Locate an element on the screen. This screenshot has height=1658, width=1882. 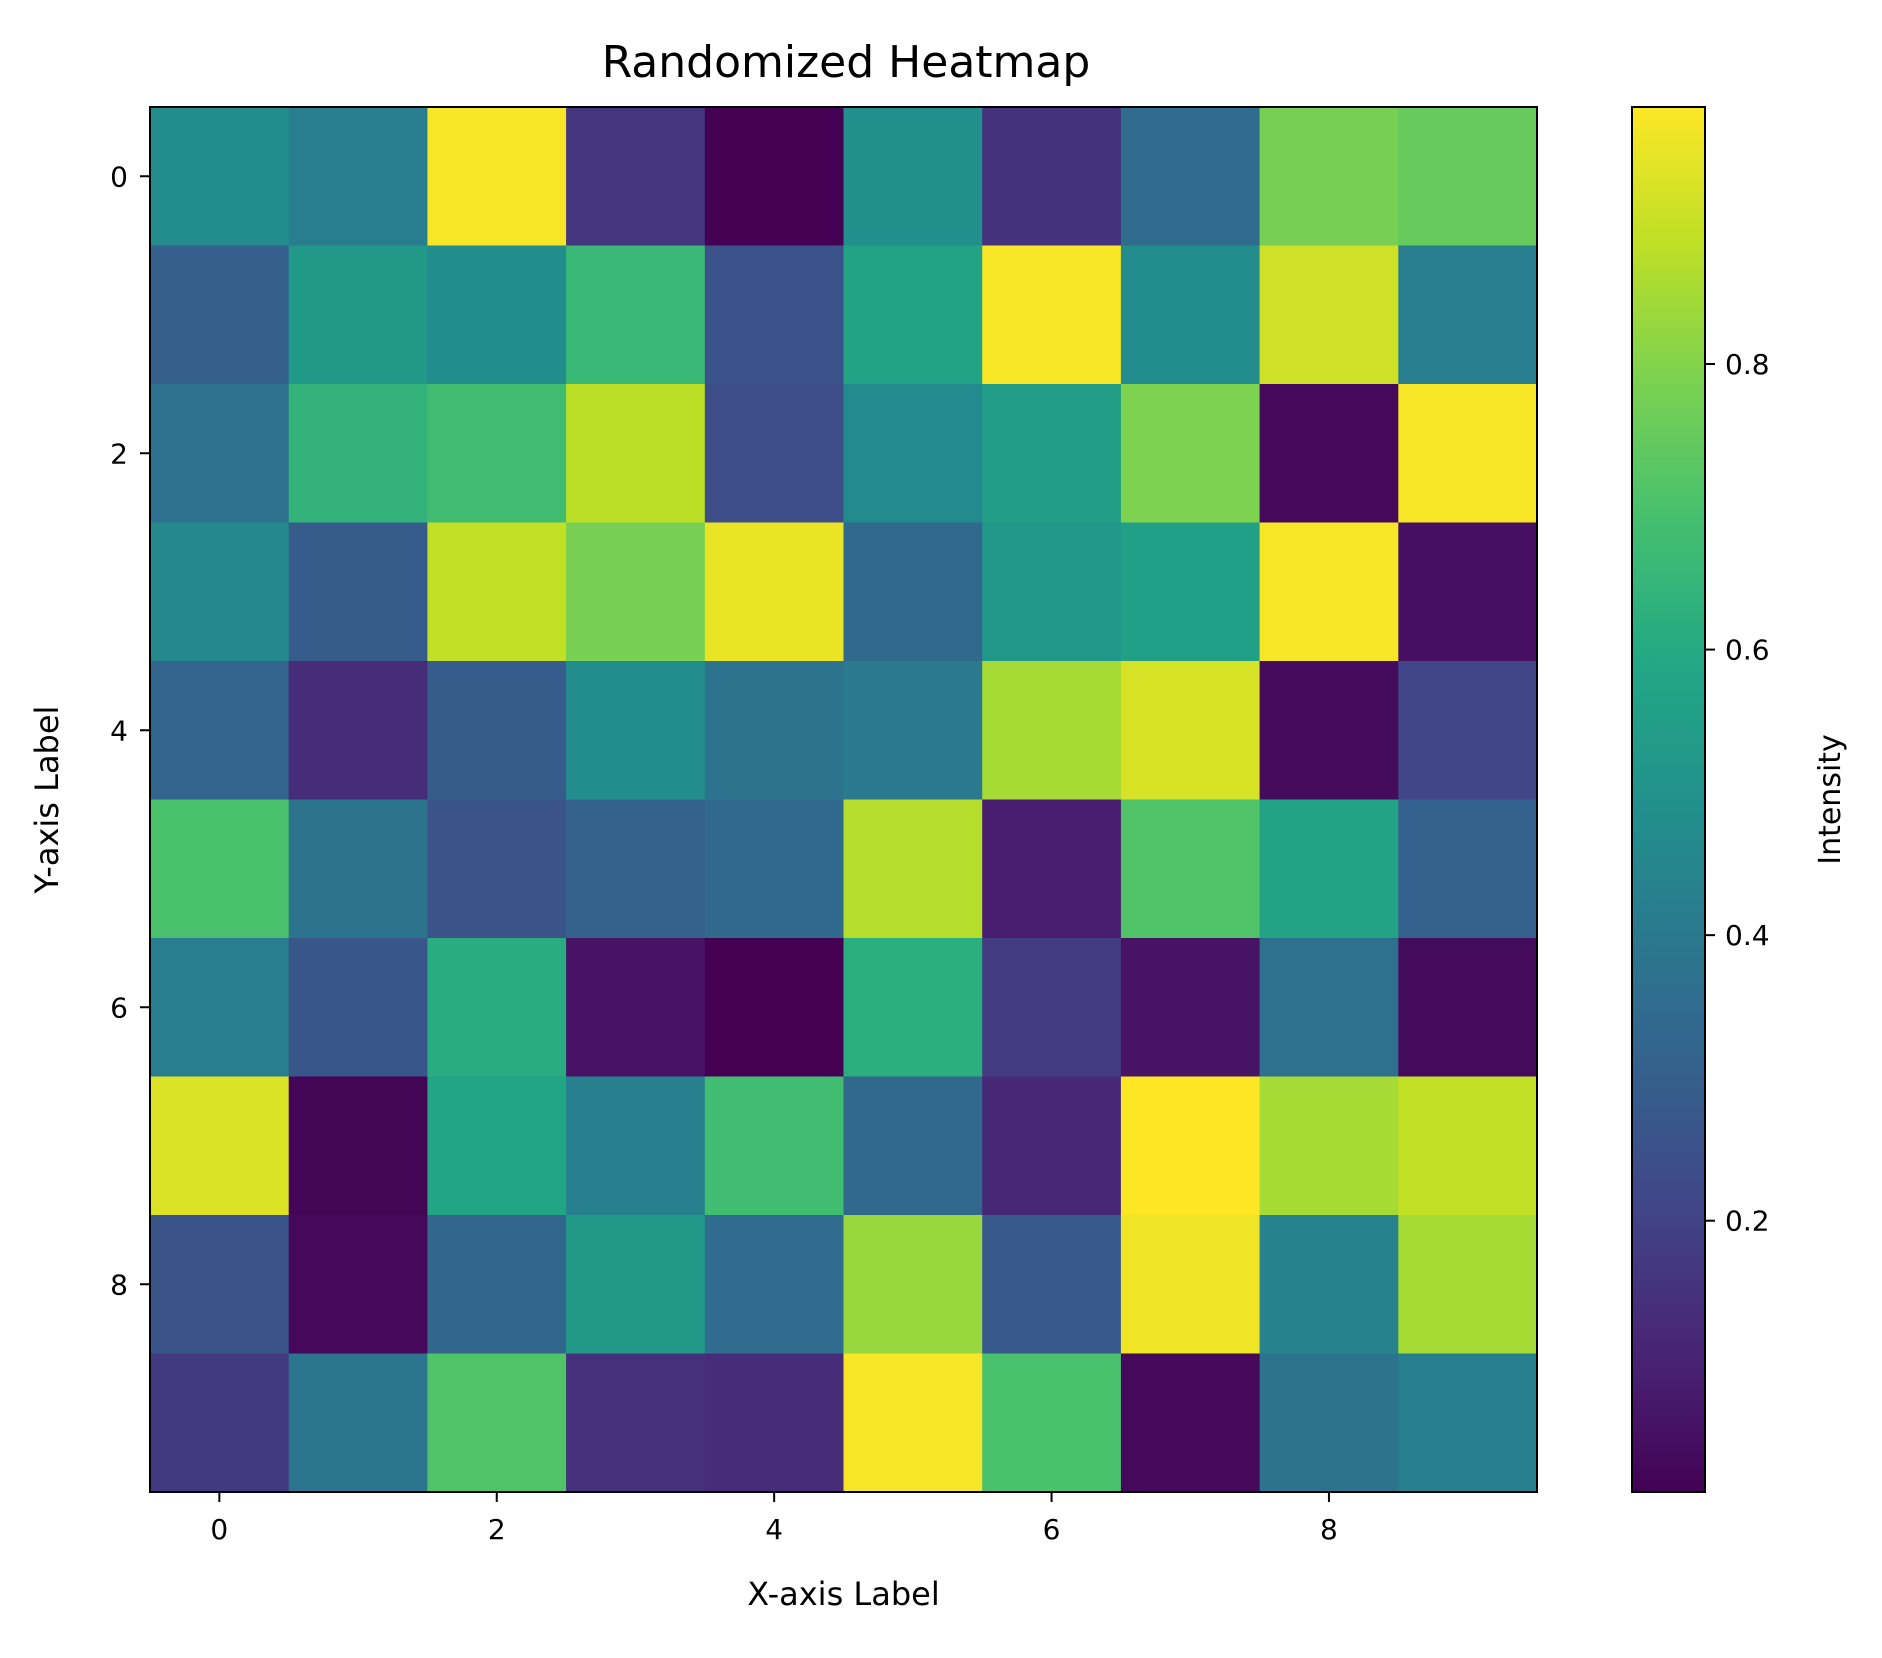
heatmap-cell-r7-c4 is located at coordinates (774, 1146).